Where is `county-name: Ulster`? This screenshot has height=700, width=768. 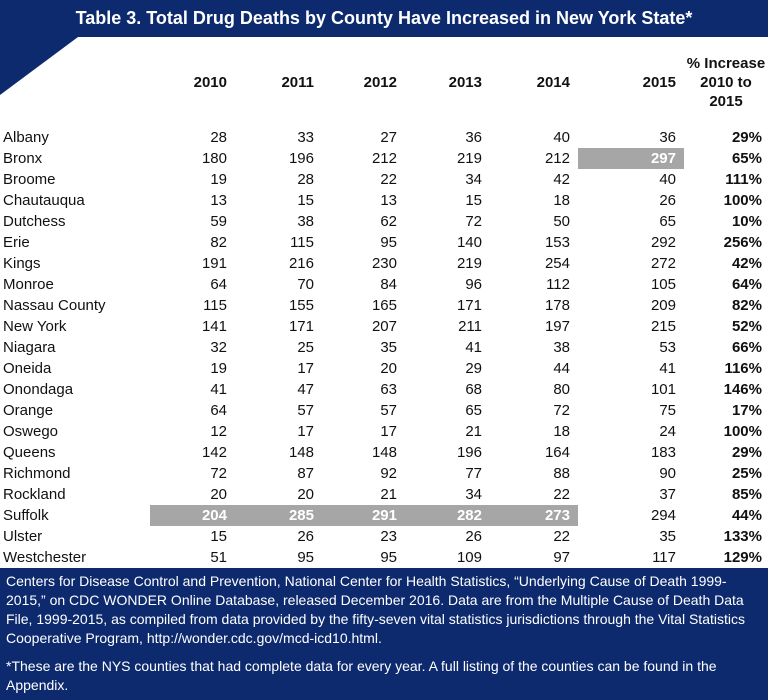 county-name: Ulster is located at coordinates (23, 536).